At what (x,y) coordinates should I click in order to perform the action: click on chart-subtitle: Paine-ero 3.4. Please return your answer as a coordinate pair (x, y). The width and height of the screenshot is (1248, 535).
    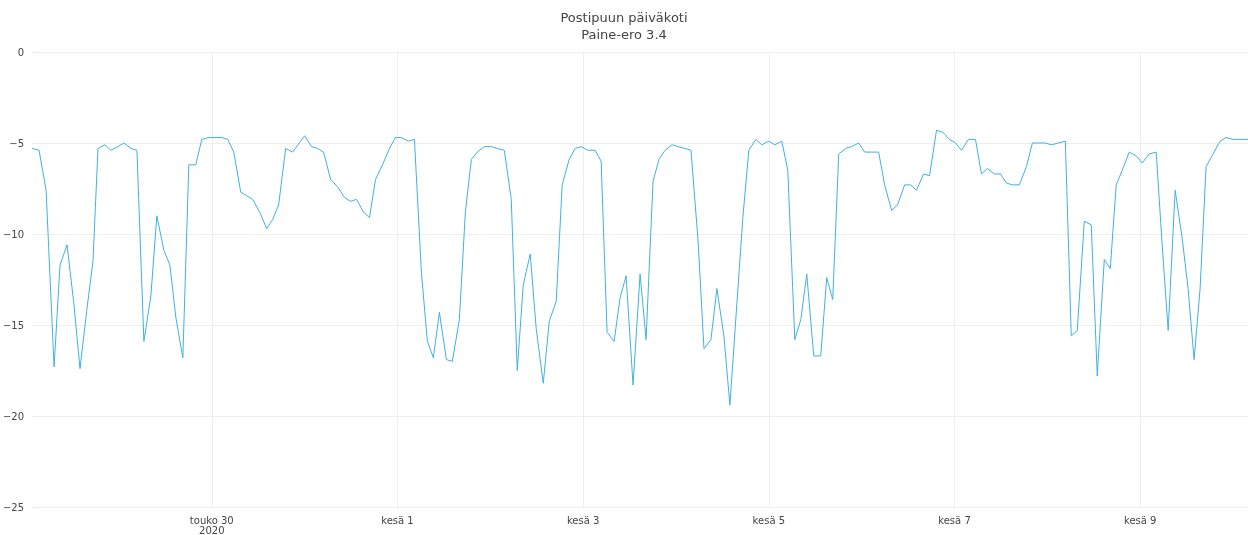
    Looking at the image, I should click on (624, 34).